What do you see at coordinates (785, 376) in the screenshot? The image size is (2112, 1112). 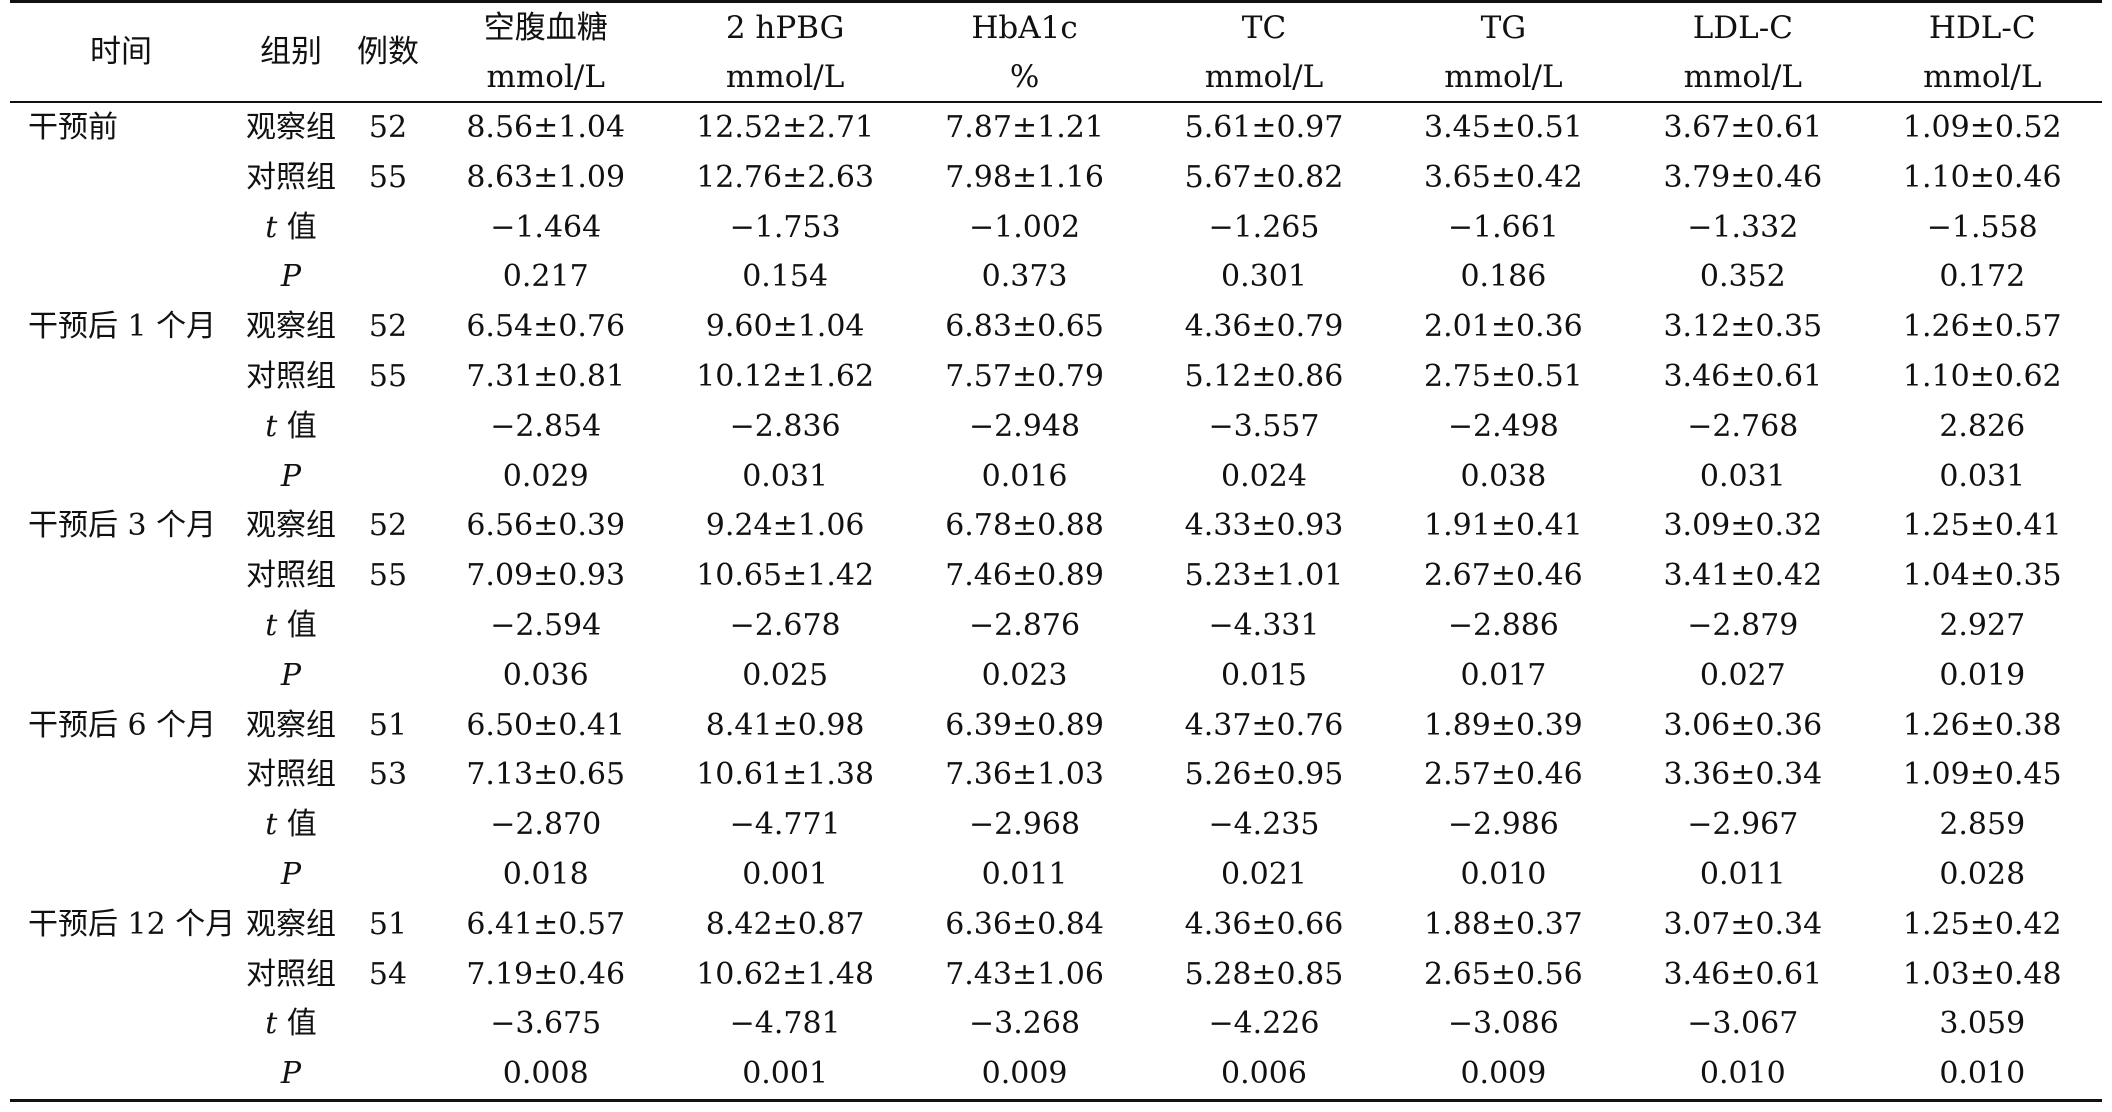 I see `value-cell: 10.12±1.62` at bounding box center [785, 376].